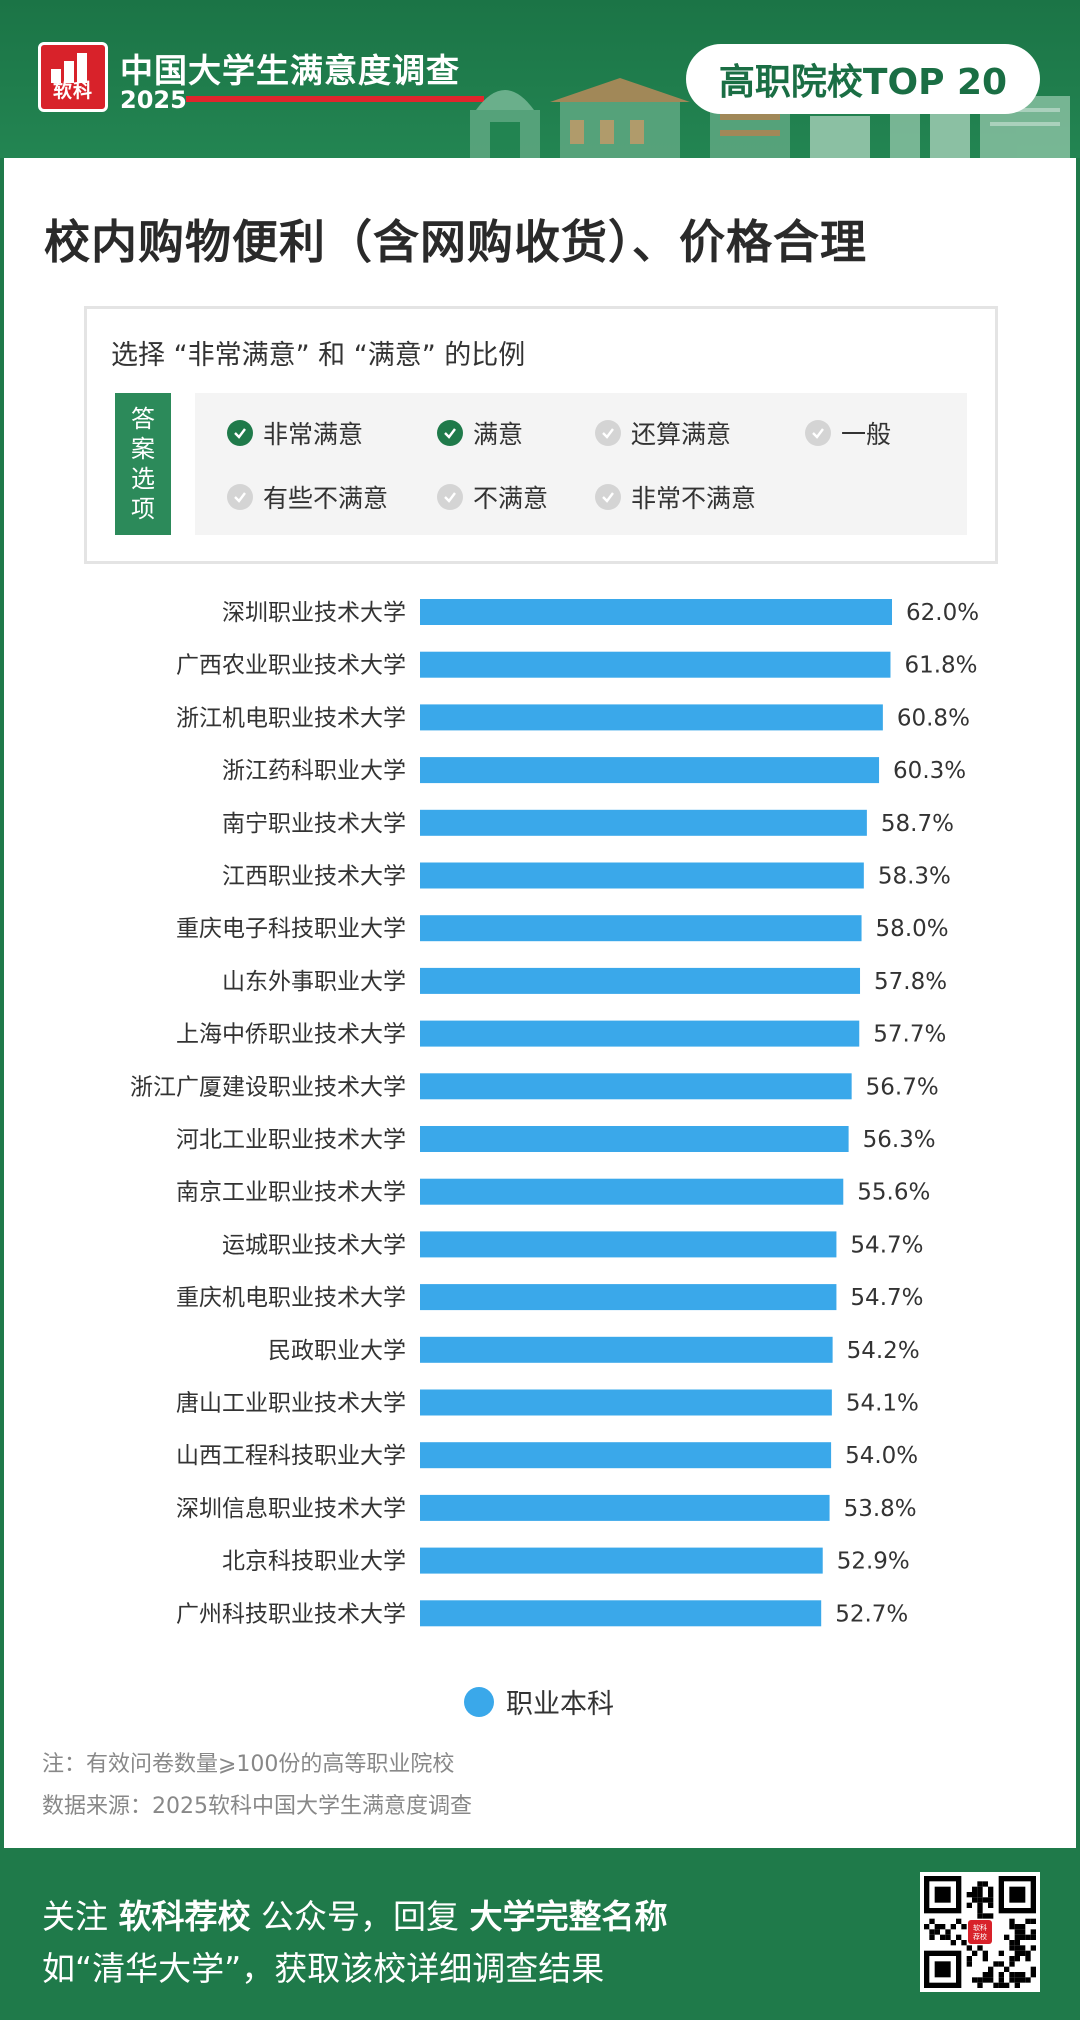  Describe the element at coordinates (291, 1140) in the screenshot. I see `category-label: 河北工业职业技术大学` at that location.